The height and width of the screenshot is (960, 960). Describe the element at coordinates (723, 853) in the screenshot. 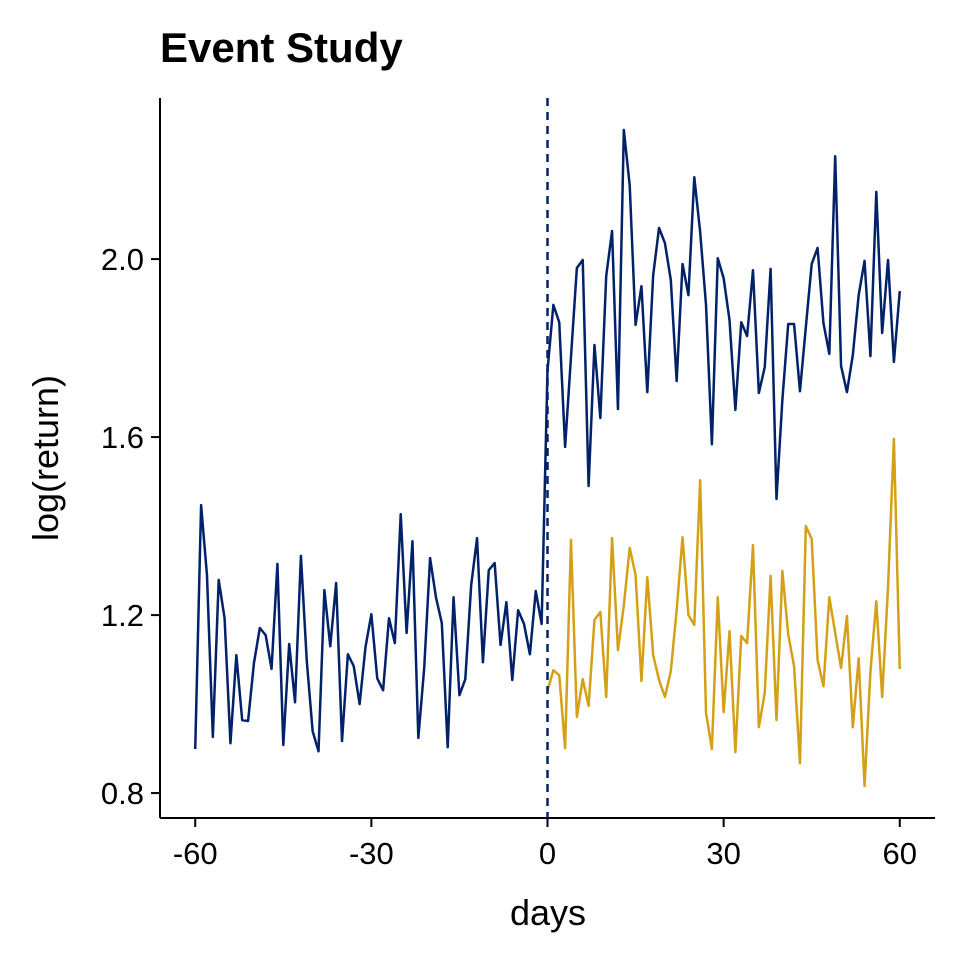

I see `x-tick-label: 30` at that location.